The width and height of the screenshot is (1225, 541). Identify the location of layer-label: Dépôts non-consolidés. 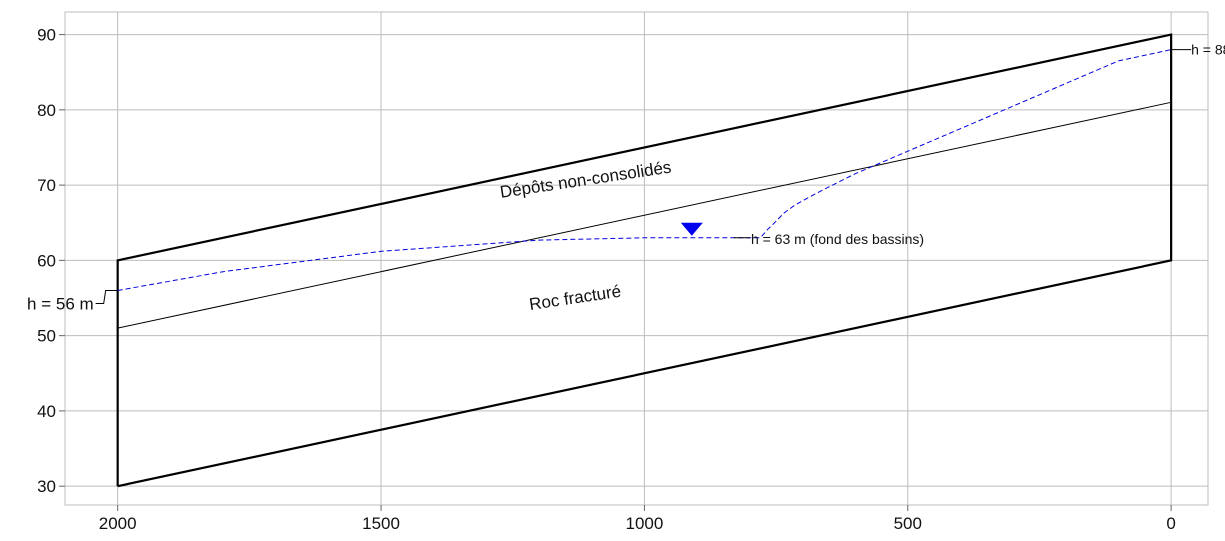
(586, 179).